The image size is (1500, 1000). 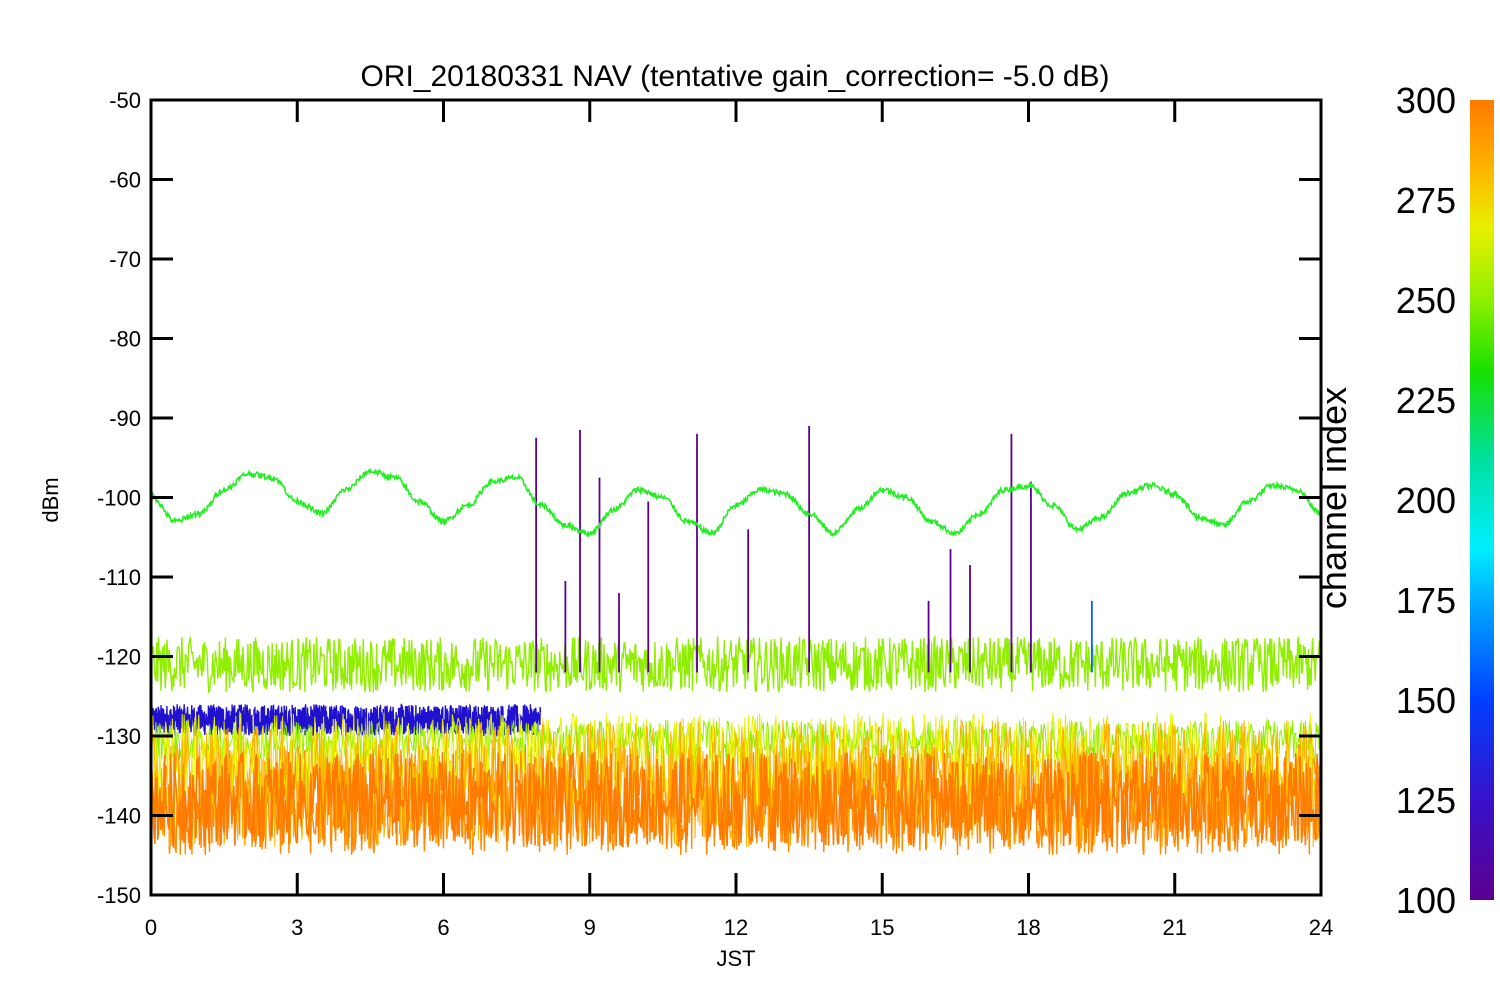 I want to click on colorbar-tick-label: 100, so click(x=1426, y=900).